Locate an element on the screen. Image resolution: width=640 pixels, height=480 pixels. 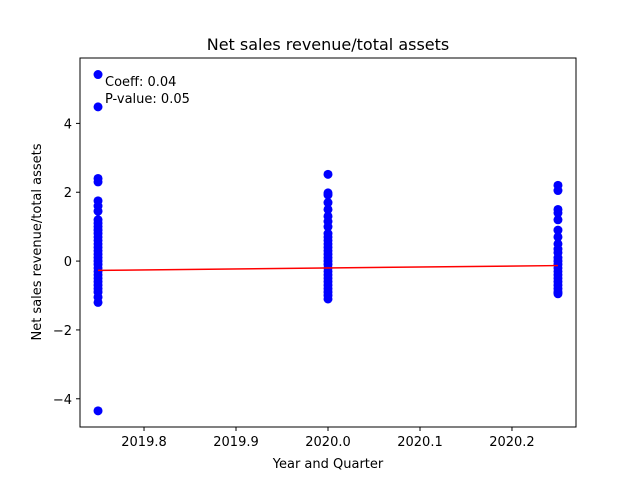
x-tick-label: 2020.2 is located at coordinates (512, 442).